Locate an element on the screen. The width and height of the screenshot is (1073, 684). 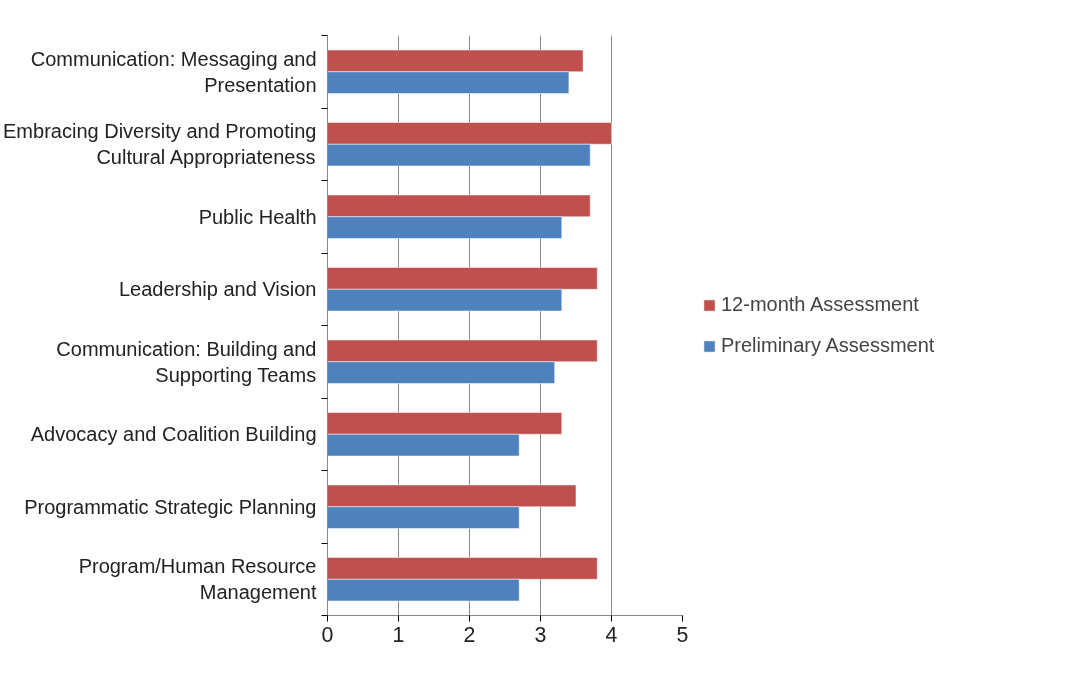
legend-label: Preliminary Assessment is located at coordinates (828, 345).